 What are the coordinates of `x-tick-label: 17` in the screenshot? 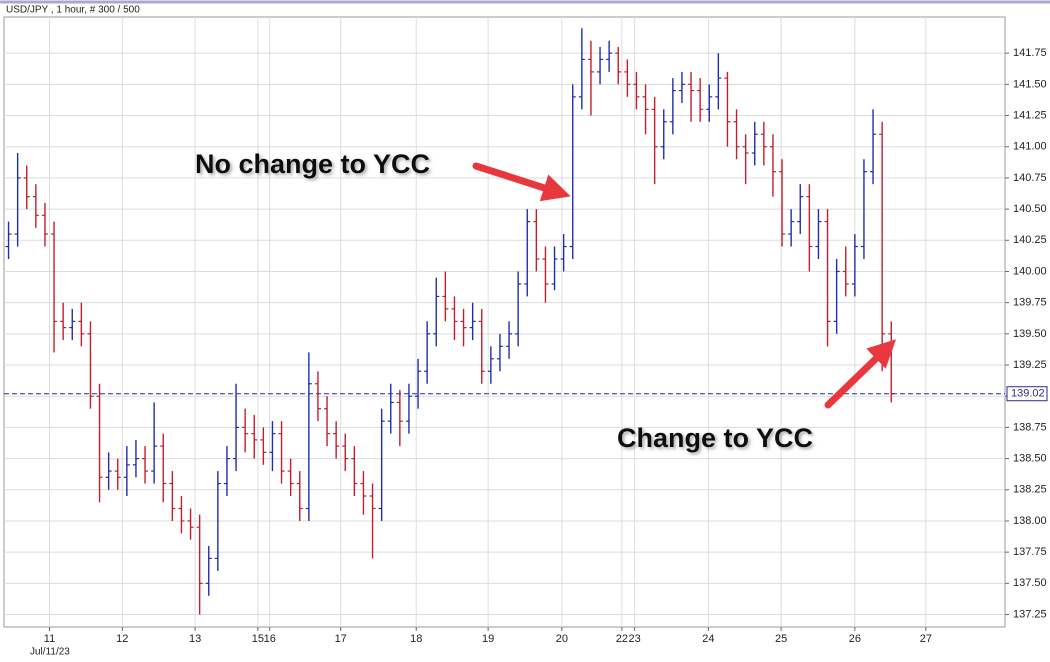 It's located at (341, 639).